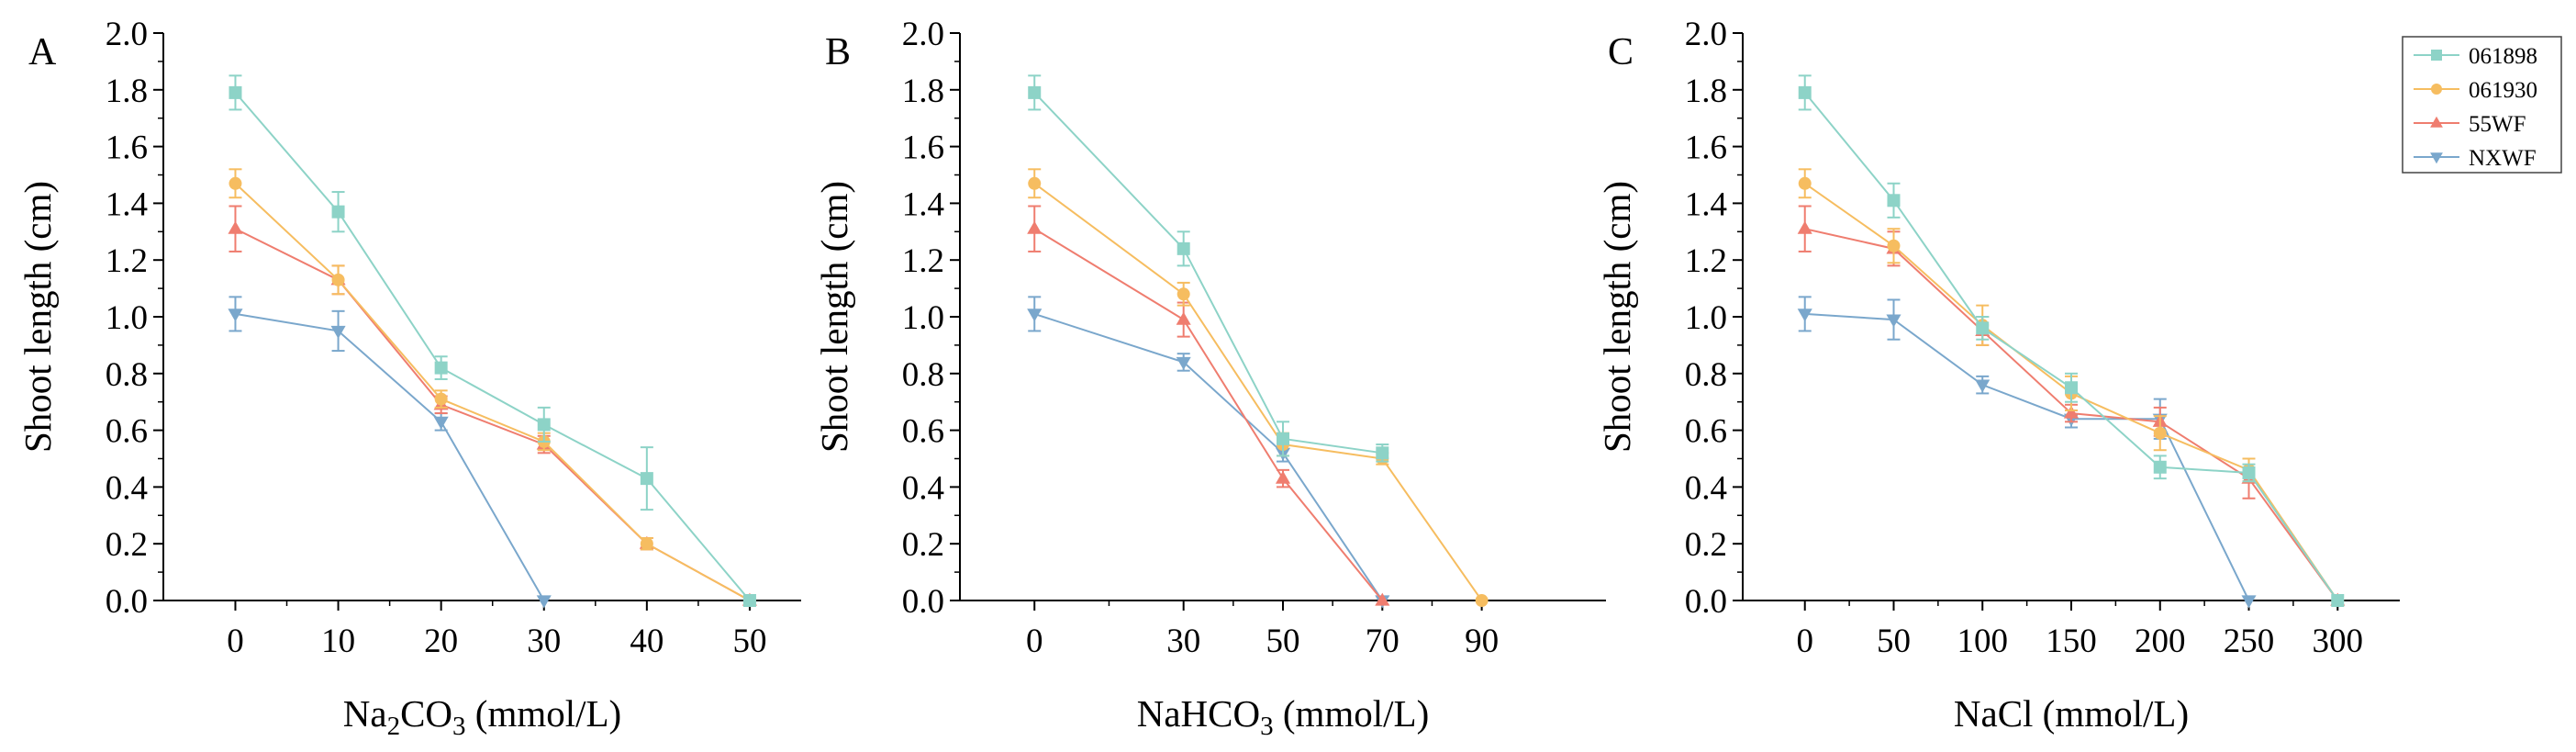 The image size is (2576, 752). Describe the element at coordinates (338, 641) in the screenshot. I see `x-tick-label: 10` at that location.